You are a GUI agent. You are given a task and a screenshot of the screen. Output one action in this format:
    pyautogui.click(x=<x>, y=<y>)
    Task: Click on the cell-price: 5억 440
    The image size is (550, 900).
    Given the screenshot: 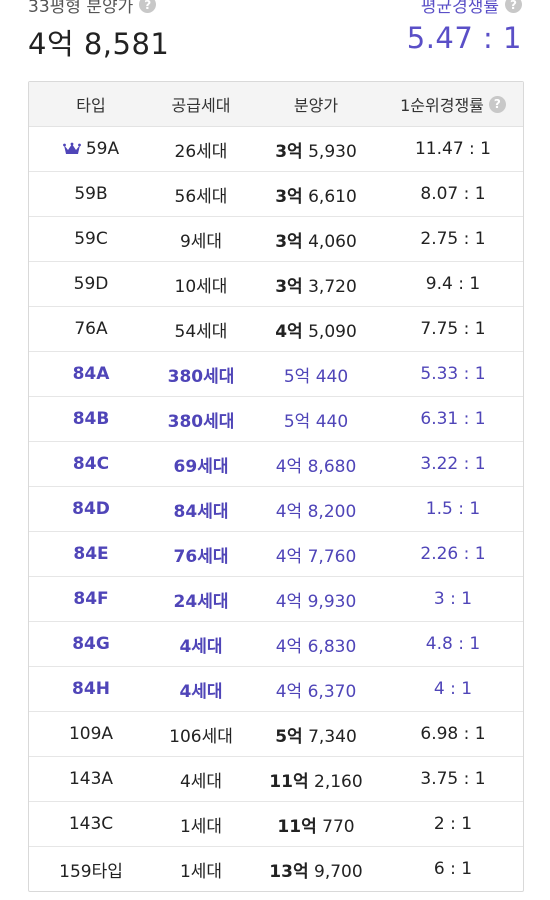 What is the action you would take?
    pyautogui.click(x=316, y=419)
    